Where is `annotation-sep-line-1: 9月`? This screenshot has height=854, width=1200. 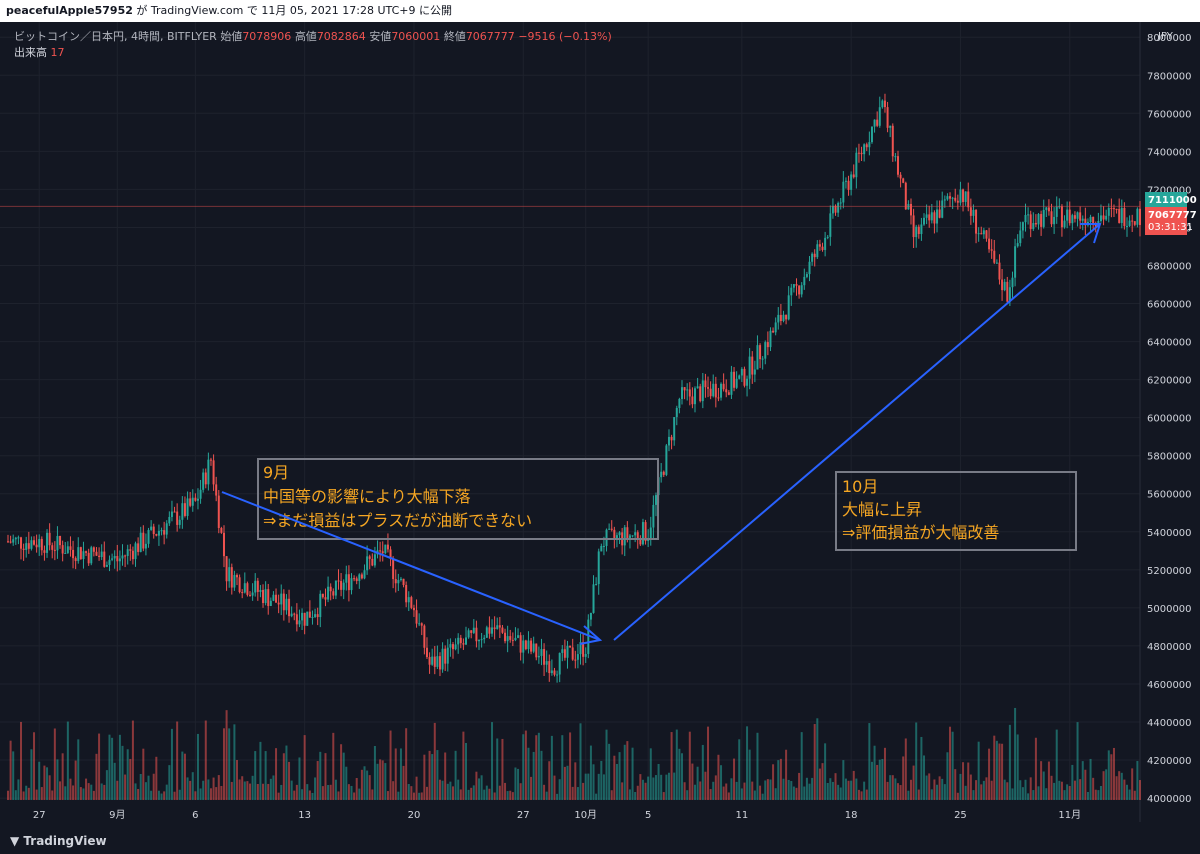
annotation-sep-line-1: 9月 is located at coordinates (276, 472).